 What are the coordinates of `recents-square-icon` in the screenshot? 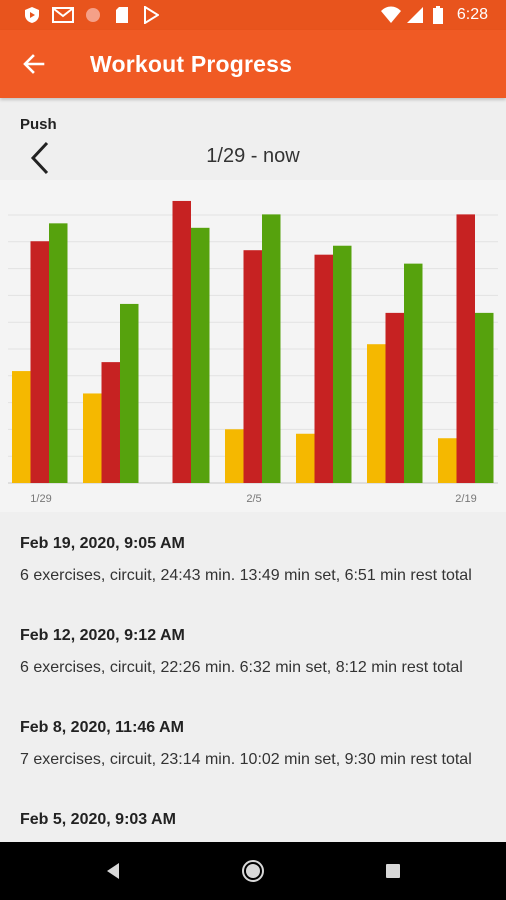 It's located at (393, 871).